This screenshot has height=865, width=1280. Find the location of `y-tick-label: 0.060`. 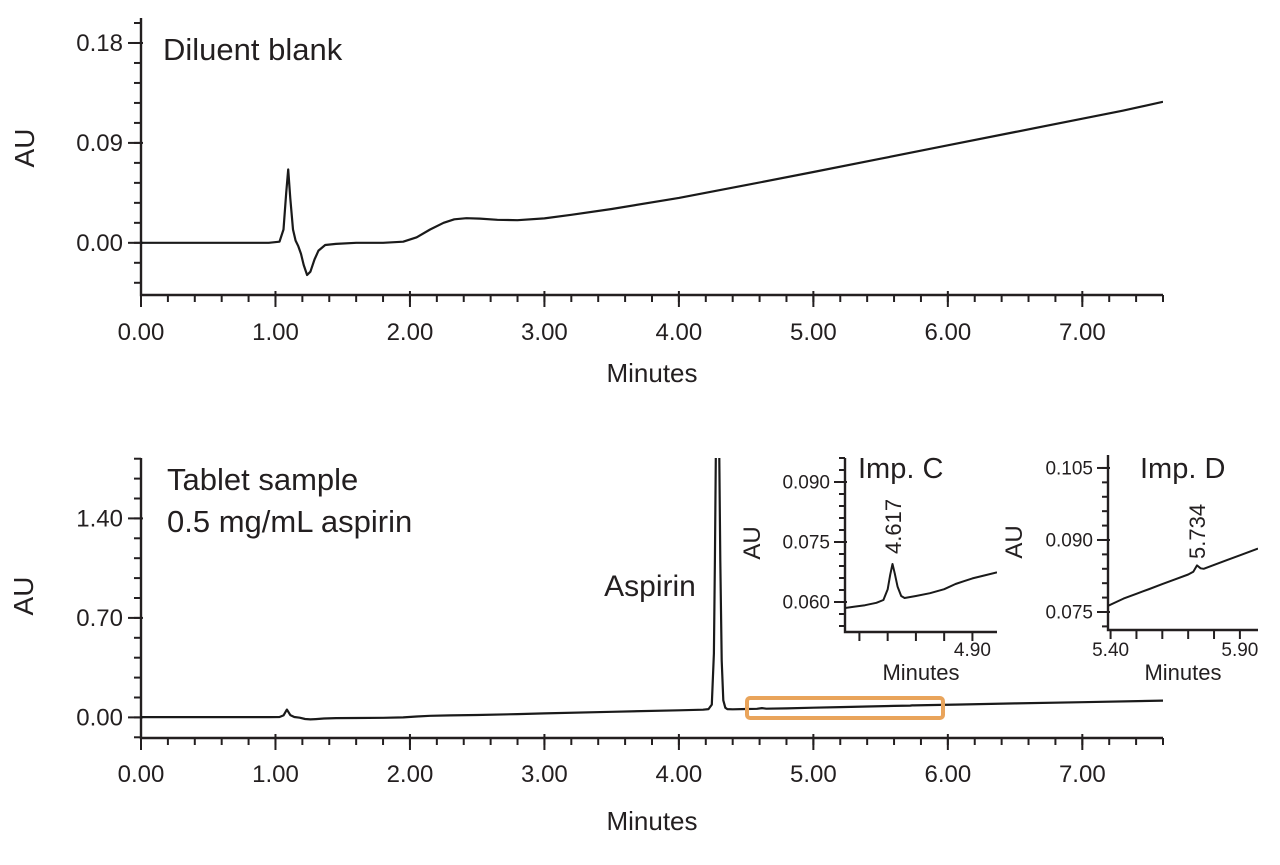

y-tick-label: 0.060 is located at coordinates (806, 602).